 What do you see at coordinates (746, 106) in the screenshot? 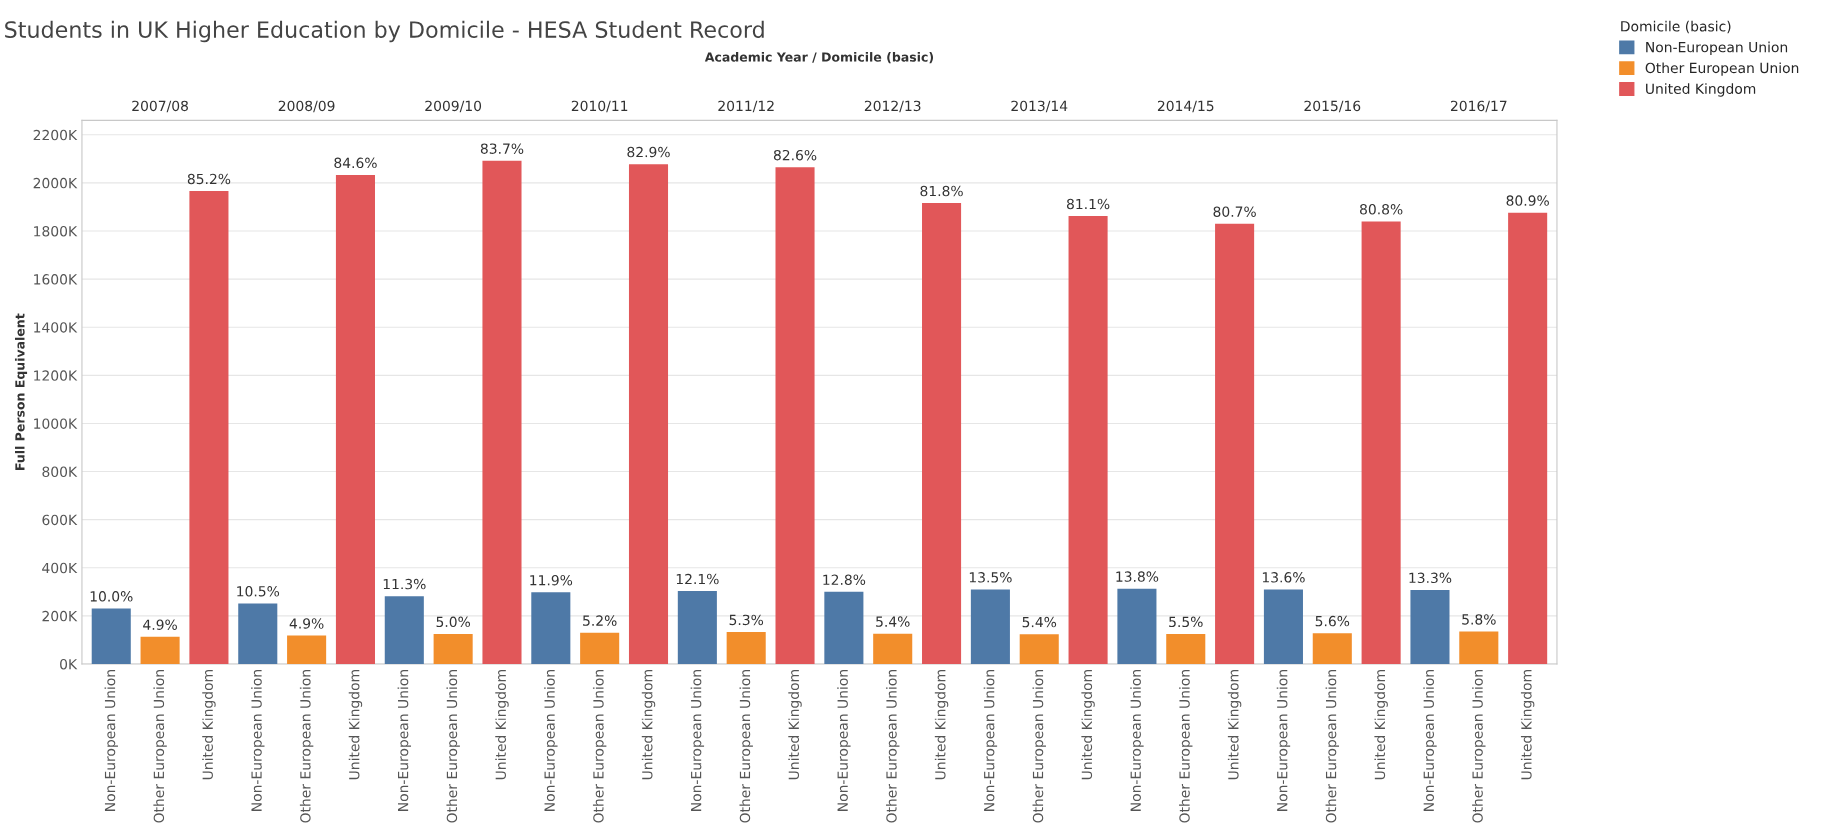
I see `text: 2011/12` at bounding box center [746, 106].